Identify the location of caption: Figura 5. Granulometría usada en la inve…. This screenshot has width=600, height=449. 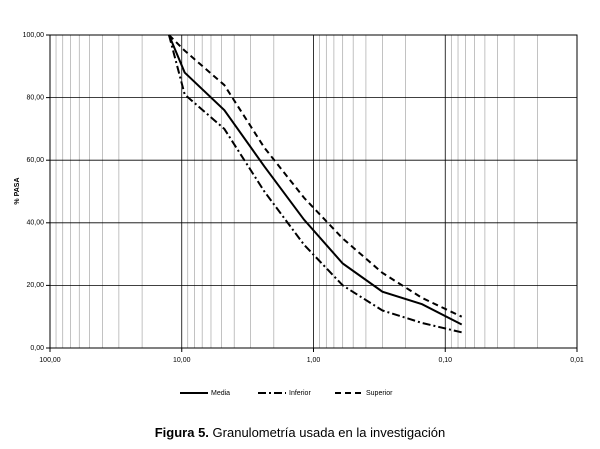
(300, 432).